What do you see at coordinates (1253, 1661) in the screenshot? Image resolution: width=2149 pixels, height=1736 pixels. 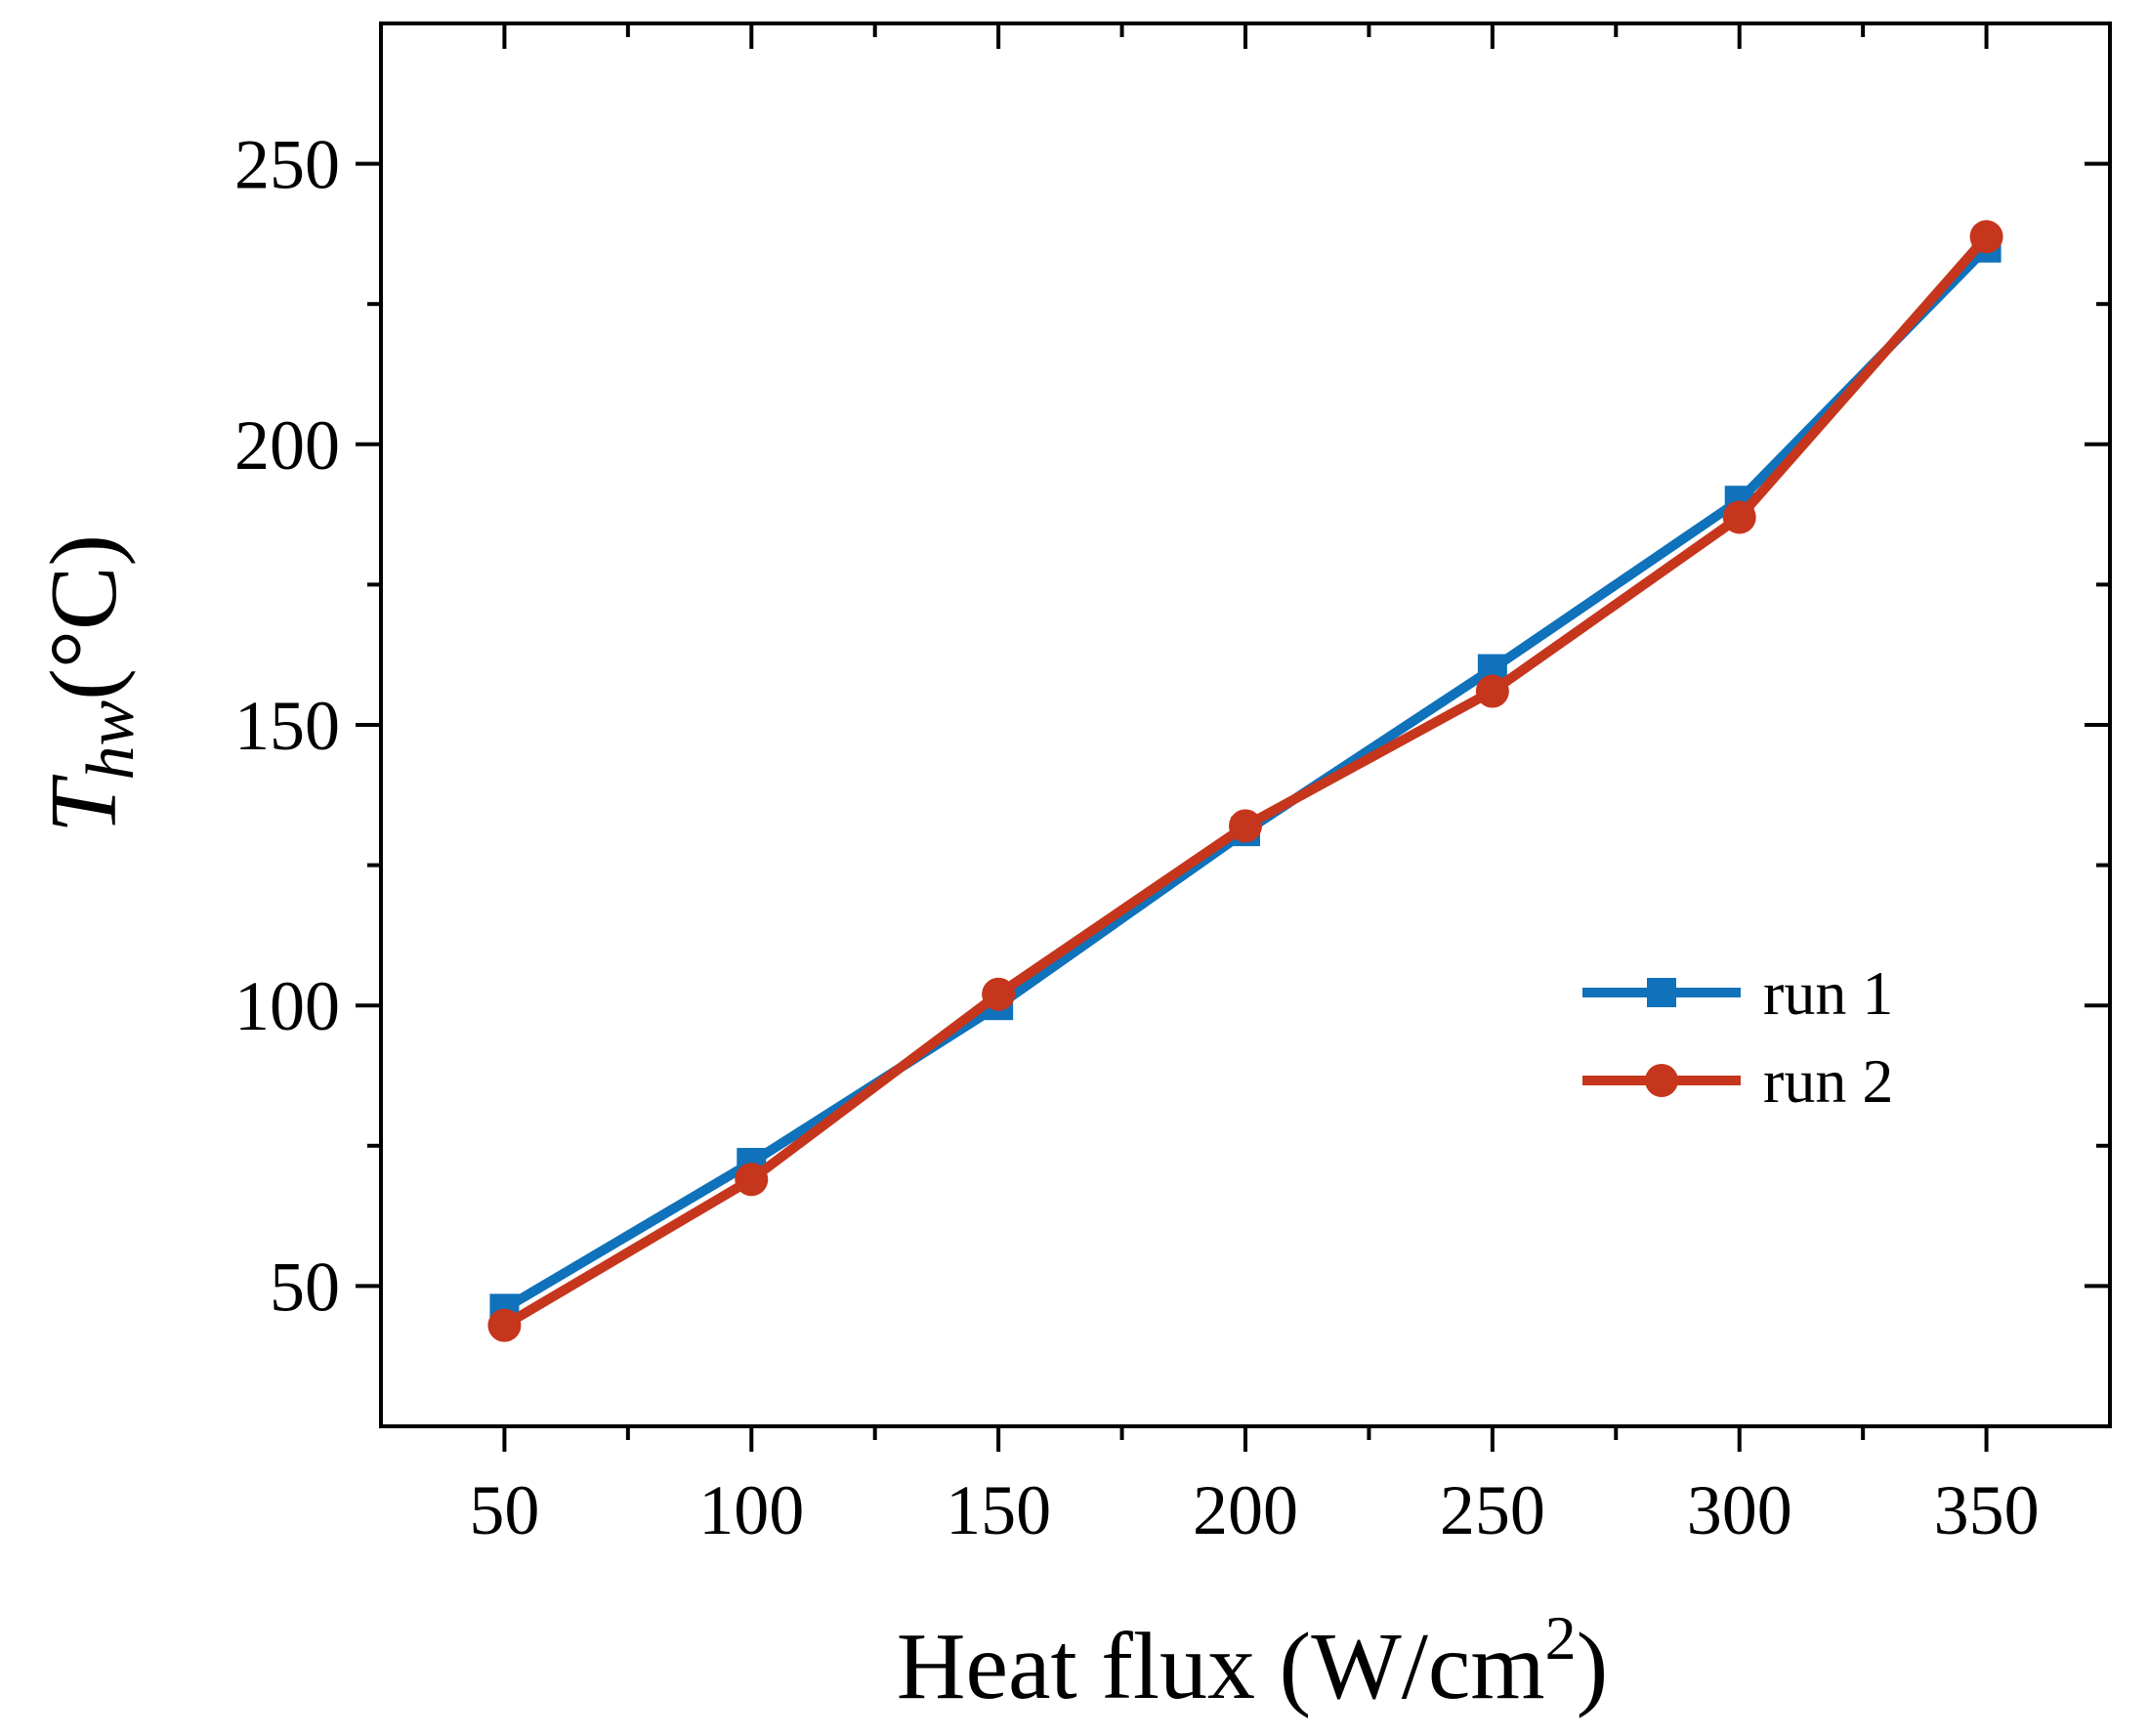 I see `x-axis-title: Heat flux (W/cm2)` at bounding box center [1253, 1661].